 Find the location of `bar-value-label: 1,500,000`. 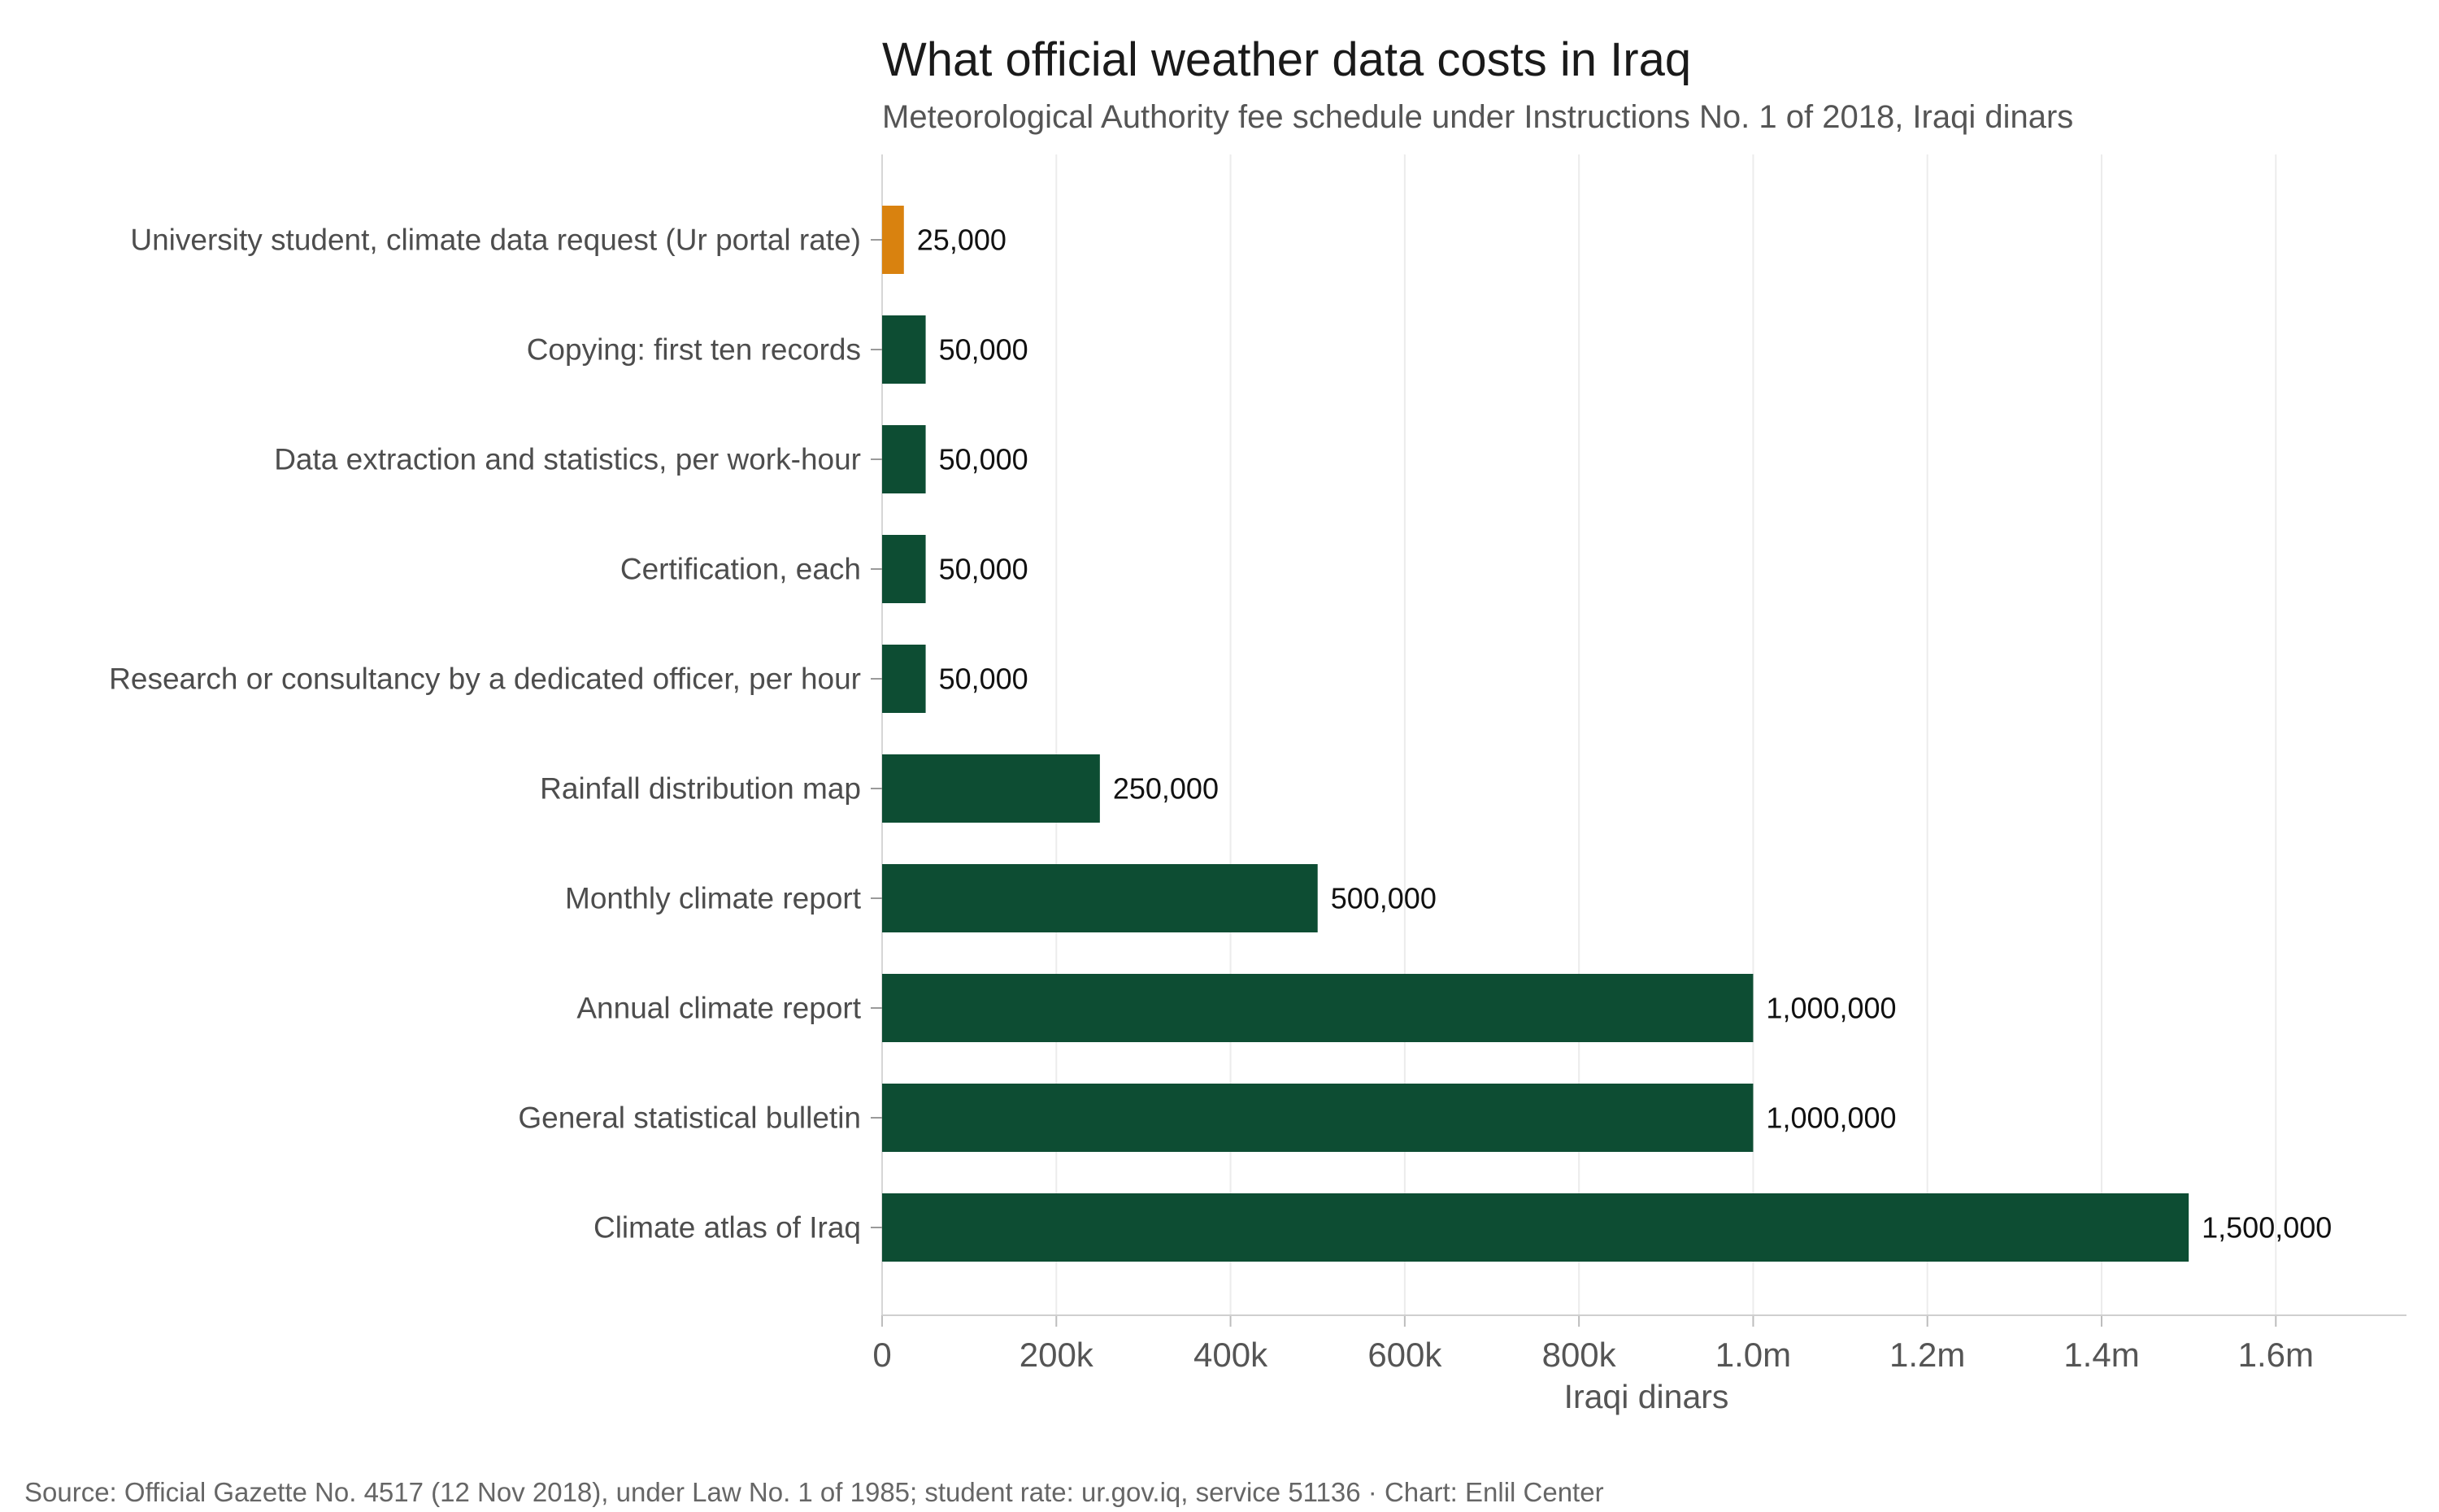

bar-value-label: 1,500,000 is located at coordinates (2267, 1228).